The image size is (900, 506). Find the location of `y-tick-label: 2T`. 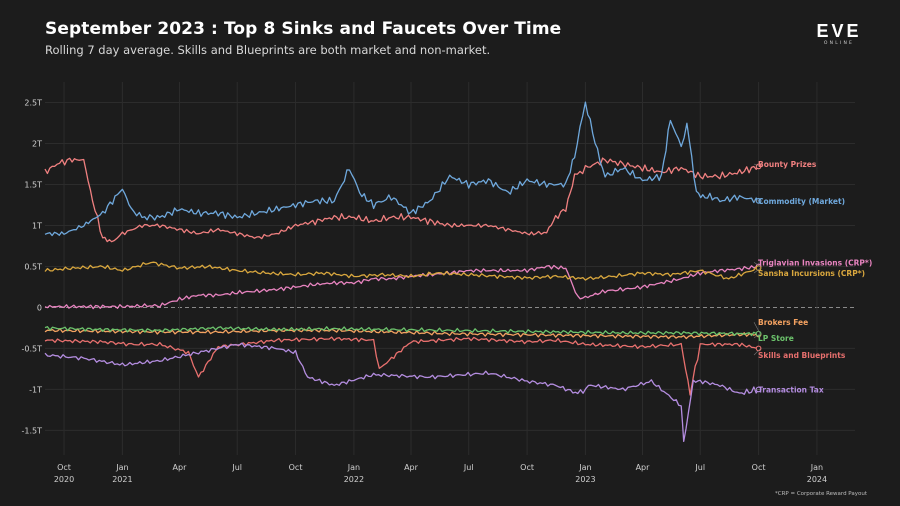

y-tick-label: 2T is located at coordinates (37, 143).